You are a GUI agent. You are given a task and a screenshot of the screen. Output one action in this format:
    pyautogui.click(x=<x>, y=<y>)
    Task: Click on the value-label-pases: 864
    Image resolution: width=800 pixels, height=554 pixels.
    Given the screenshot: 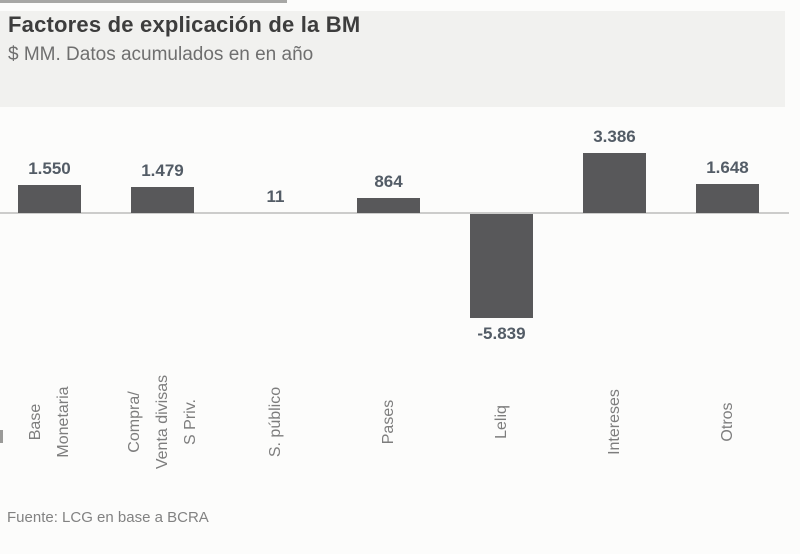 What is the action you would take?
    pyautogui.click(x=388, y=181)
    